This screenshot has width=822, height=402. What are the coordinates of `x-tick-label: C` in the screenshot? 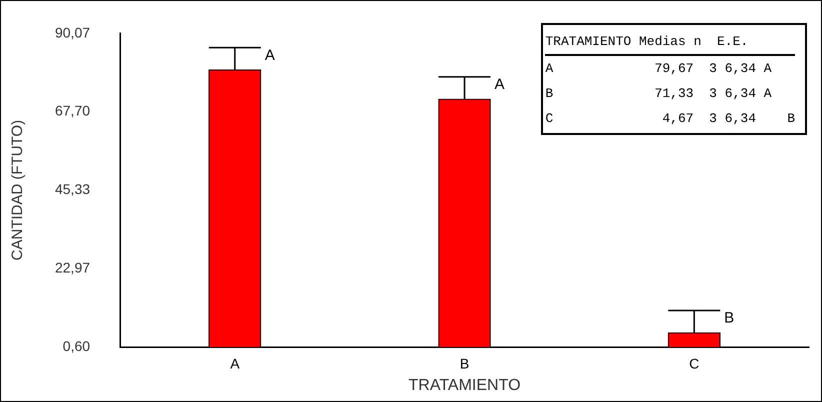 It's located at (694, 363).